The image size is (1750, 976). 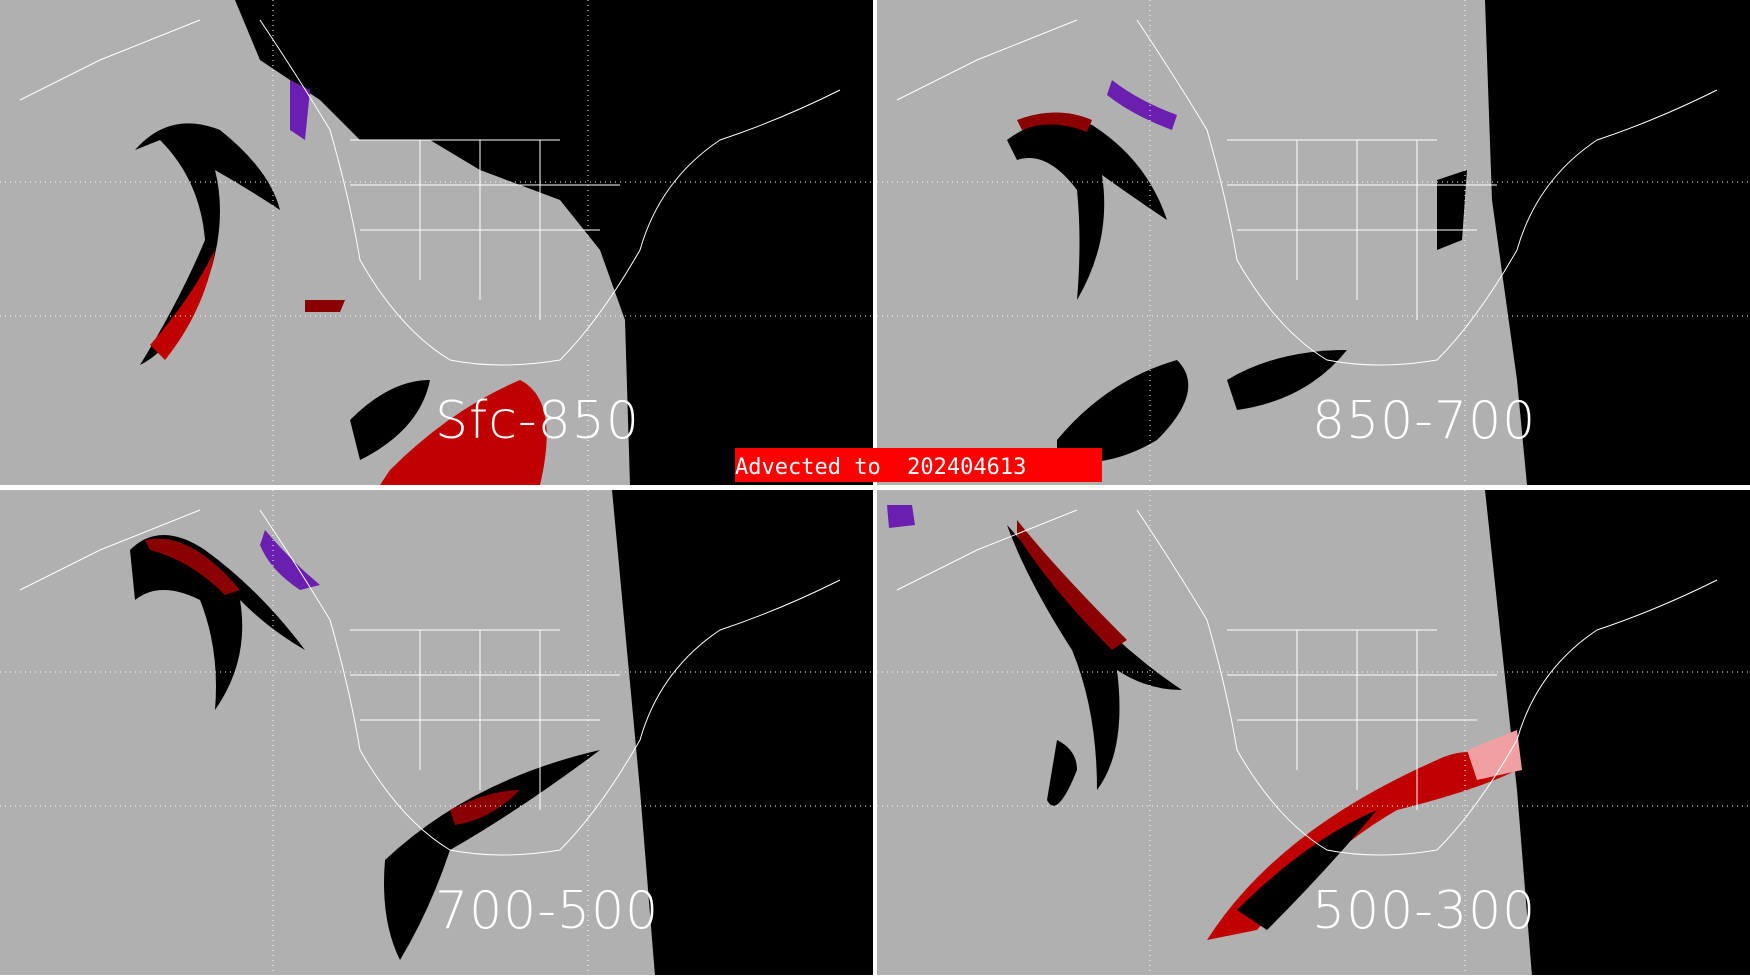 What do you see at coordinates (1424, 421) in the screenshot?
I see `panel-label: 850-700` at bounding box center [1424, 421].